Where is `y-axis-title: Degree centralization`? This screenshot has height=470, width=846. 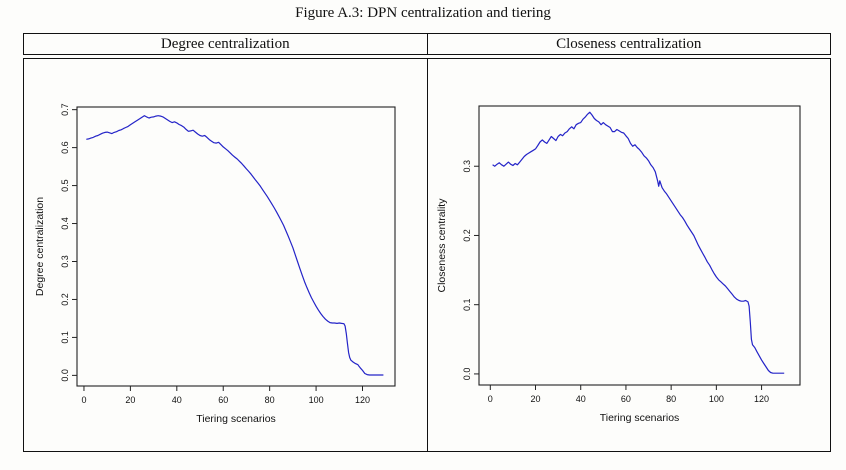
y-axis-title: Degree centralization is located at coordinates (40, 246).